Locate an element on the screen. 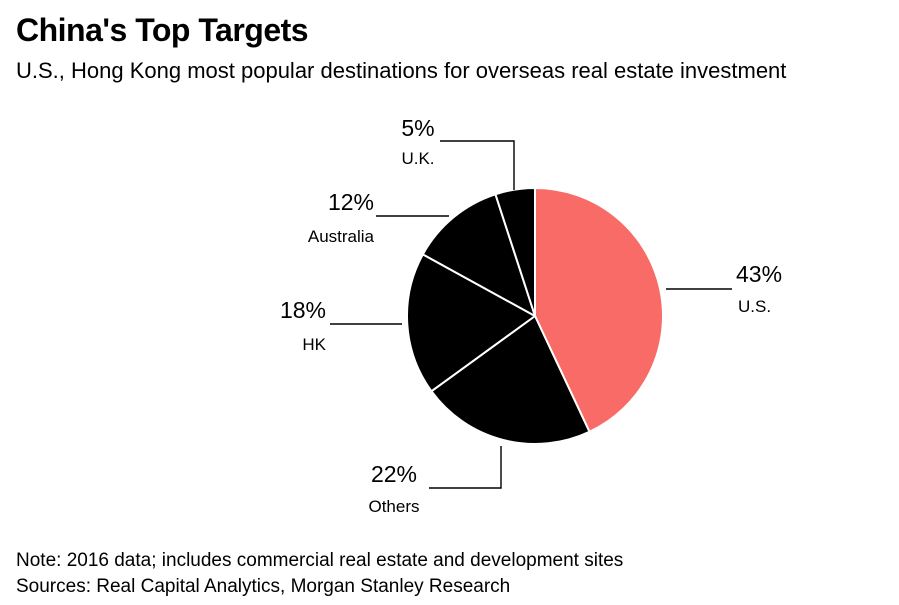 The height and width of the screenshot is (605, 899). chart-title: China's Top Targets is located at coordinates (162, 30).